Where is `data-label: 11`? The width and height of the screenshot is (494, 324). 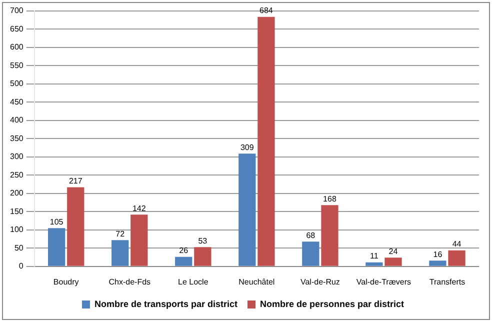 data-label: 11 is located at coordinates (374, 256).